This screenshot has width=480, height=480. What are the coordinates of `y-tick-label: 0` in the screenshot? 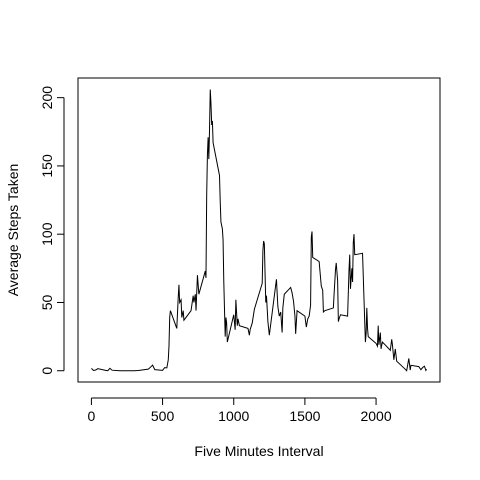 It's located at (47, 371).